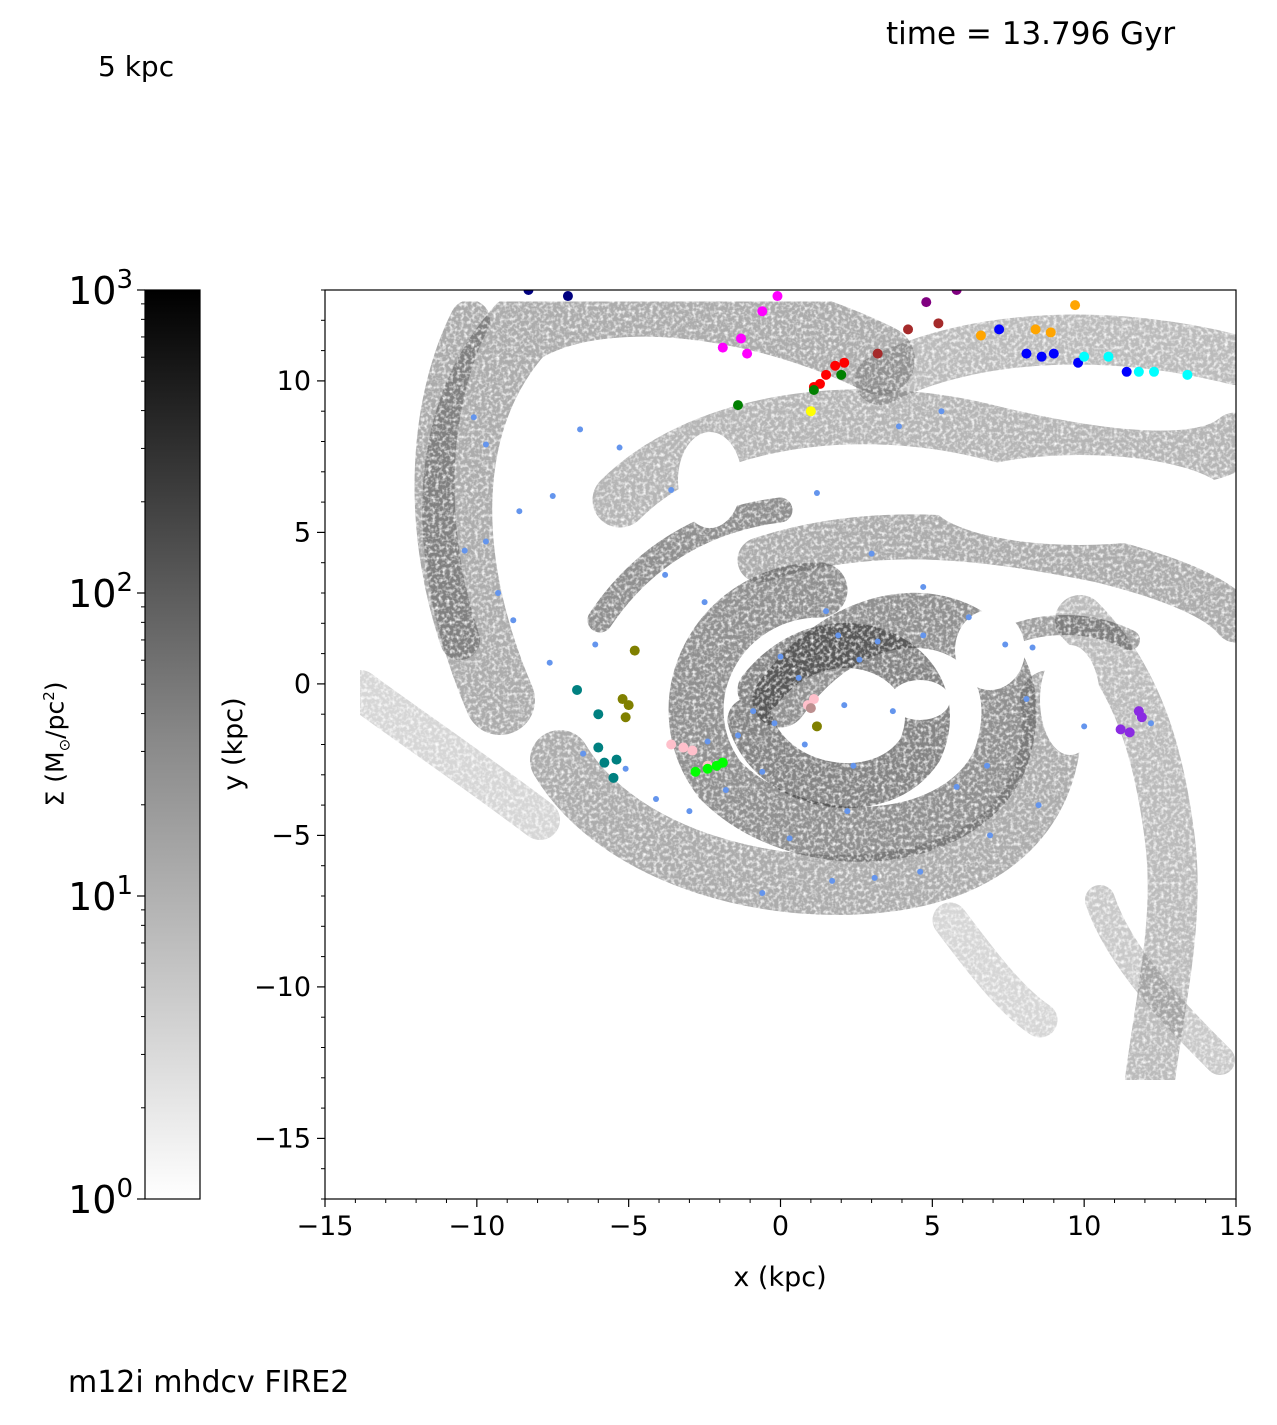 This screenshot has width=1277, height=1425. Describe the element at coordinates (629, 1226) in the screenshot. I see `x-tick-label: −5` at that location.